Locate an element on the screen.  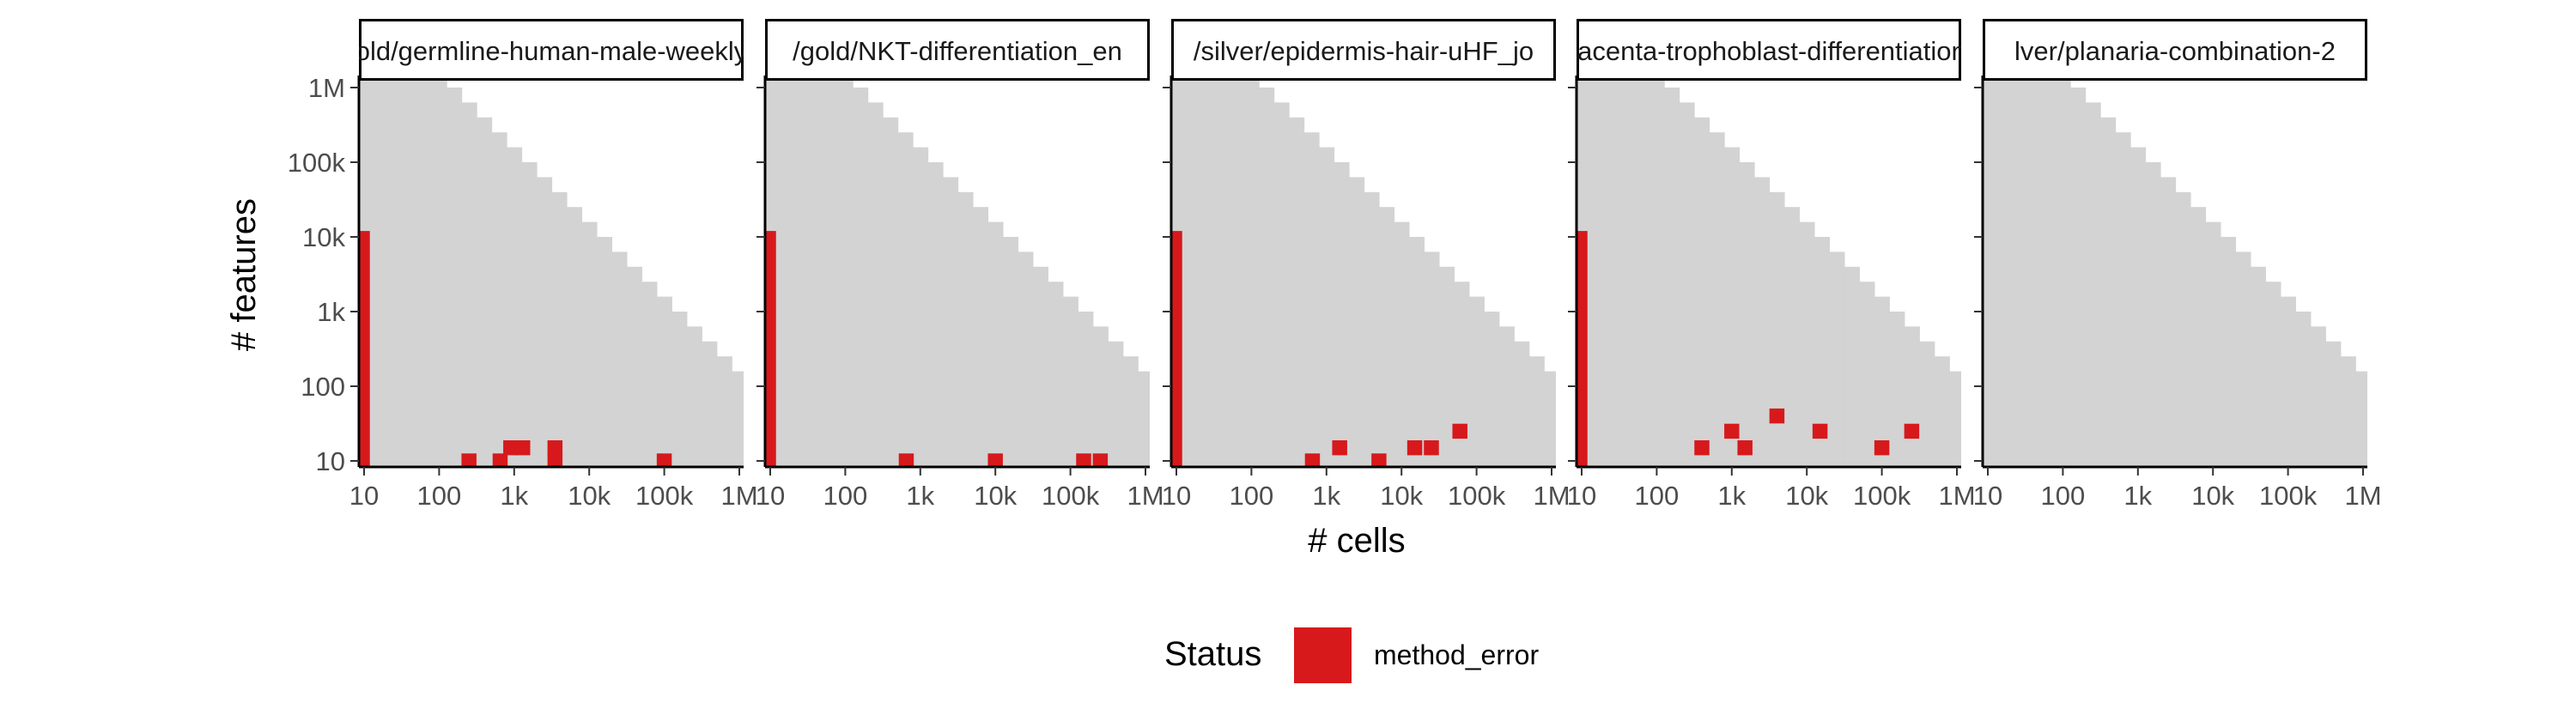
facet-strip: lver/planaria-combination-2 is located at coordinates (2175, 50).